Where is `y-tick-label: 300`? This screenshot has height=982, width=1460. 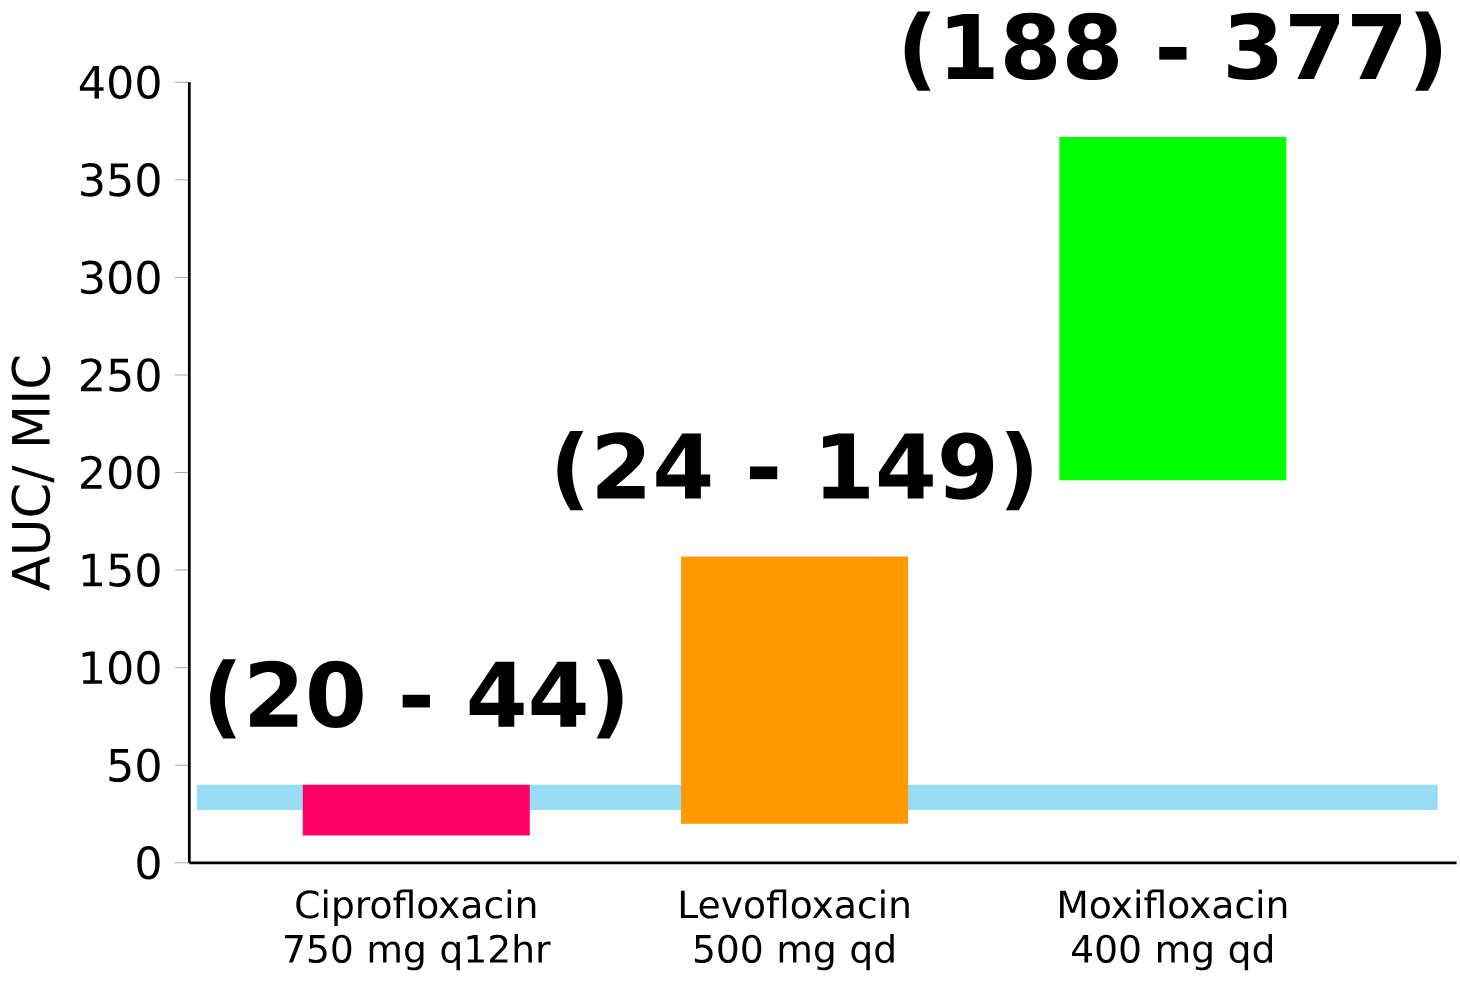 y-tick-label: 300 is located at coordinates (120, 277).